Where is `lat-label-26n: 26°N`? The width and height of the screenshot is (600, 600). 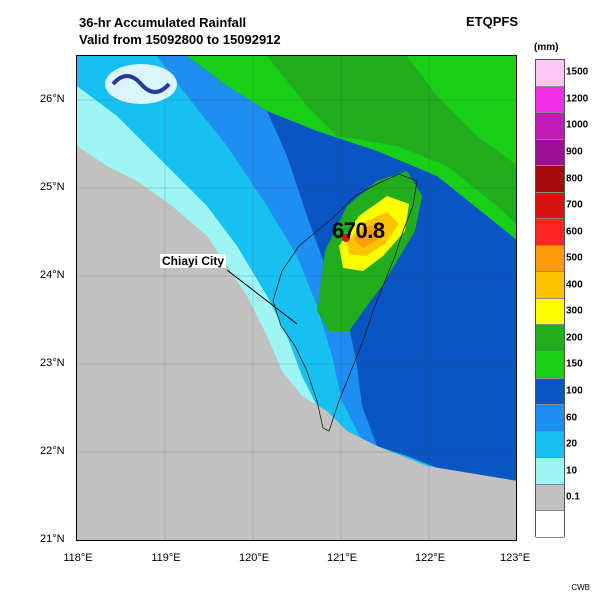
lat-label-26n: 26°N is located at coordinates (52, 99).